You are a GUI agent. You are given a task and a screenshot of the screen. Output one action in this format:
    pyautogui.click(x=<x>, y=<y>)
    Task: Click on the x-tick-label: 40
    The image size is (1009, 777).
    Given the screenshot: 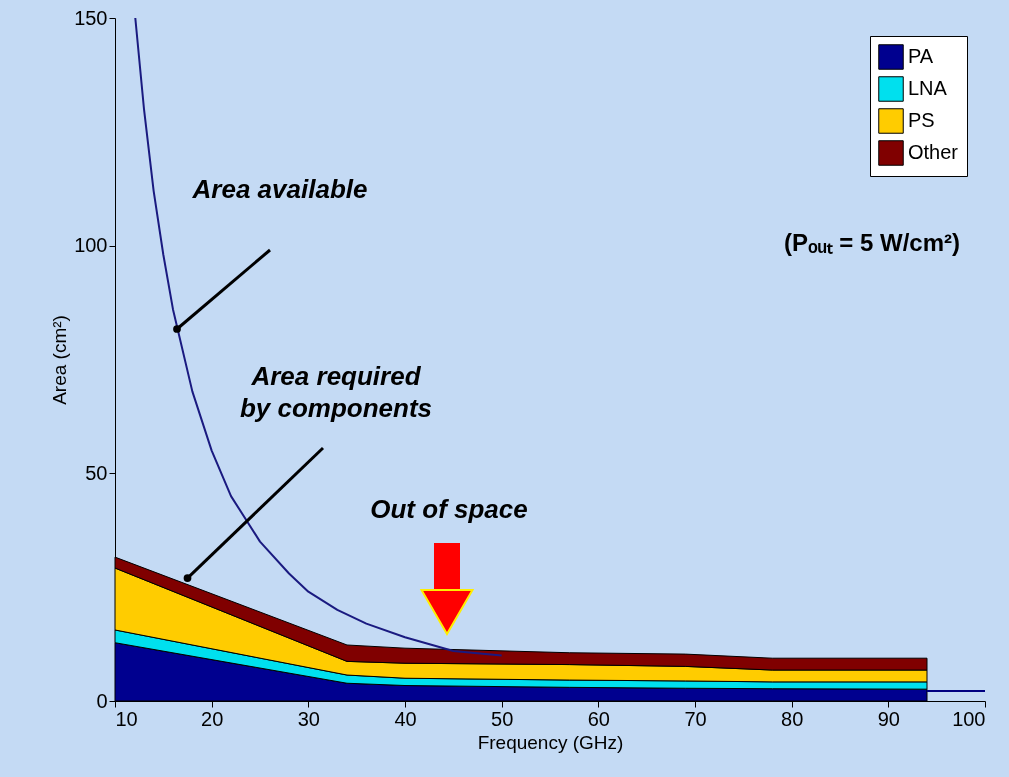 What is the action you would take?
    pyautogui.click(x=405, y=718)
    